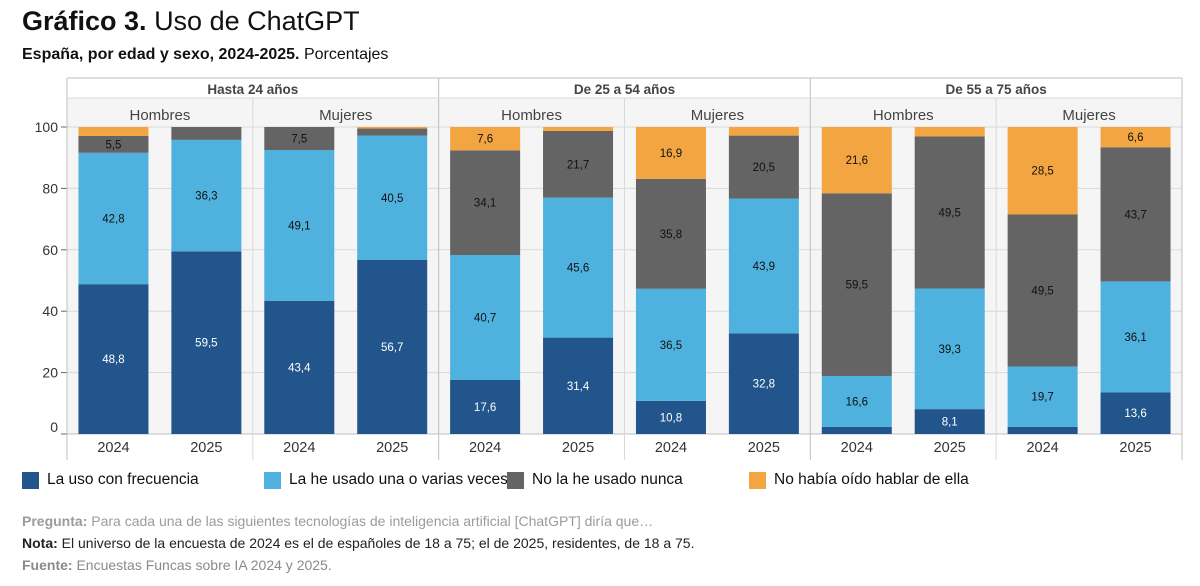 The height and width of the screenshot is (586, 1200). I want to click on data-label: 43,7, so click(1135, 215).